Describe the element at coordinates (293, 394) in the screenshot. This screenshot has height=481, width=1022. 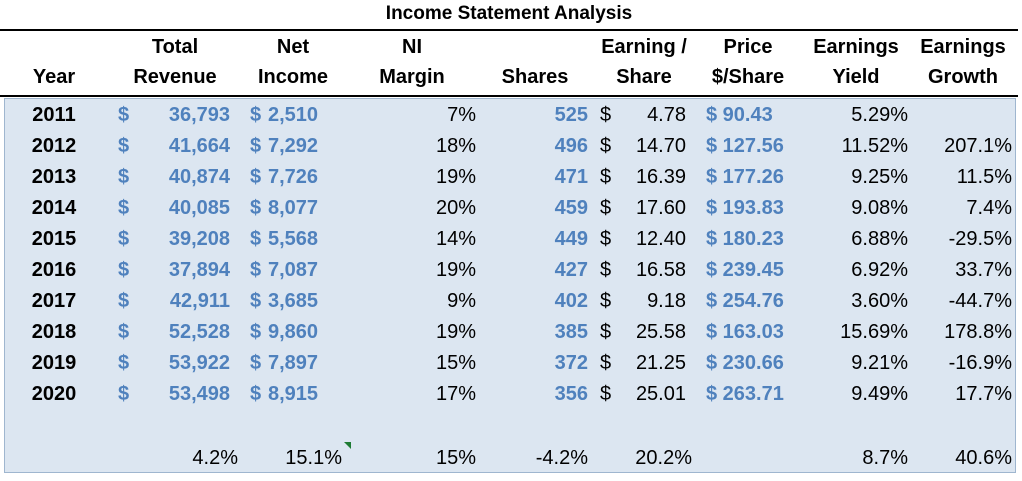
I see `cell-net-income: 8,915` at that location.